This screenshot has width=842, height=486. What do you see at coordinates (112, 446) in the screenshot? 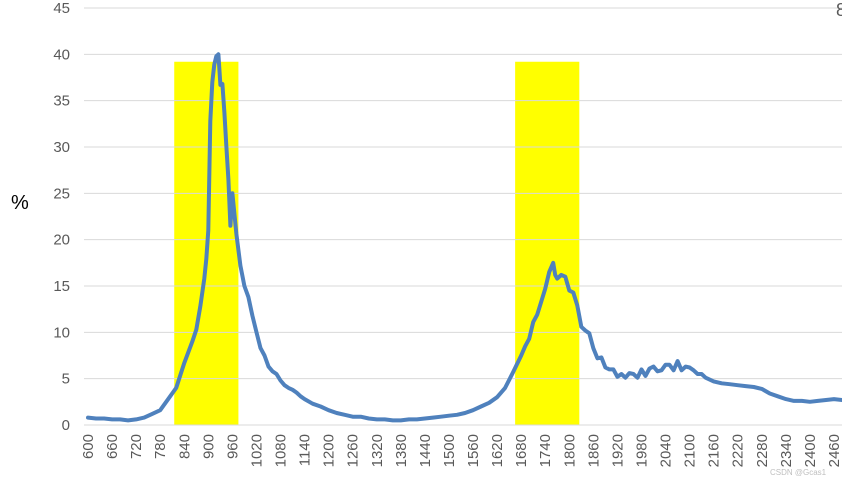
I see `x-tick-label: 660` at bounding box center [112, 446].